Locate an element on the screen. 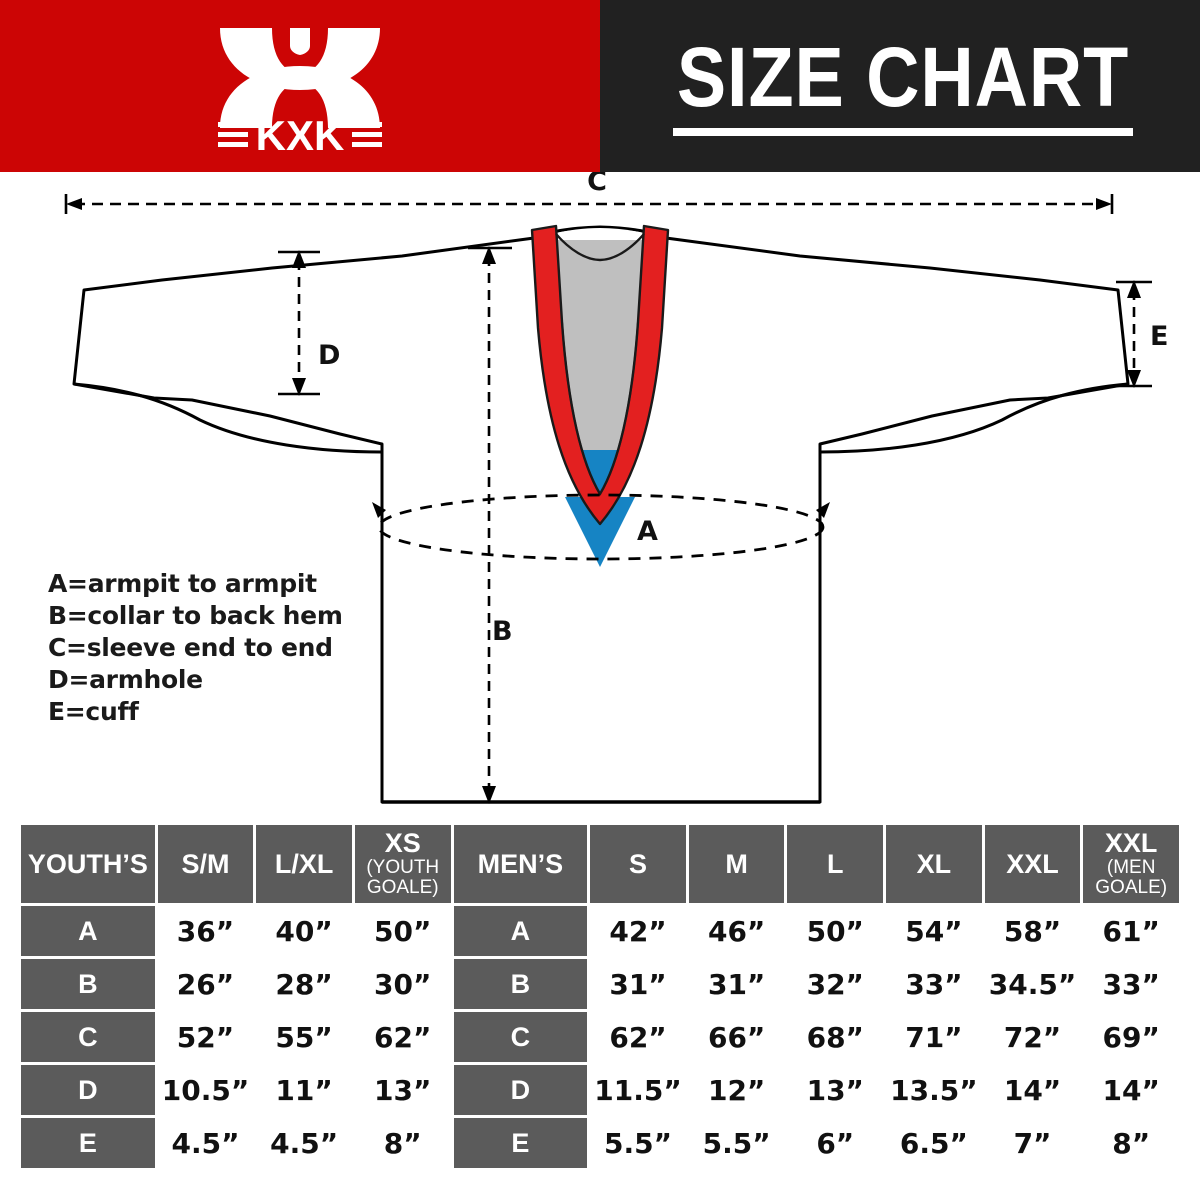 This screenshot has width=1200, height=1200. dimension-c is located at coordinates (589, 204).